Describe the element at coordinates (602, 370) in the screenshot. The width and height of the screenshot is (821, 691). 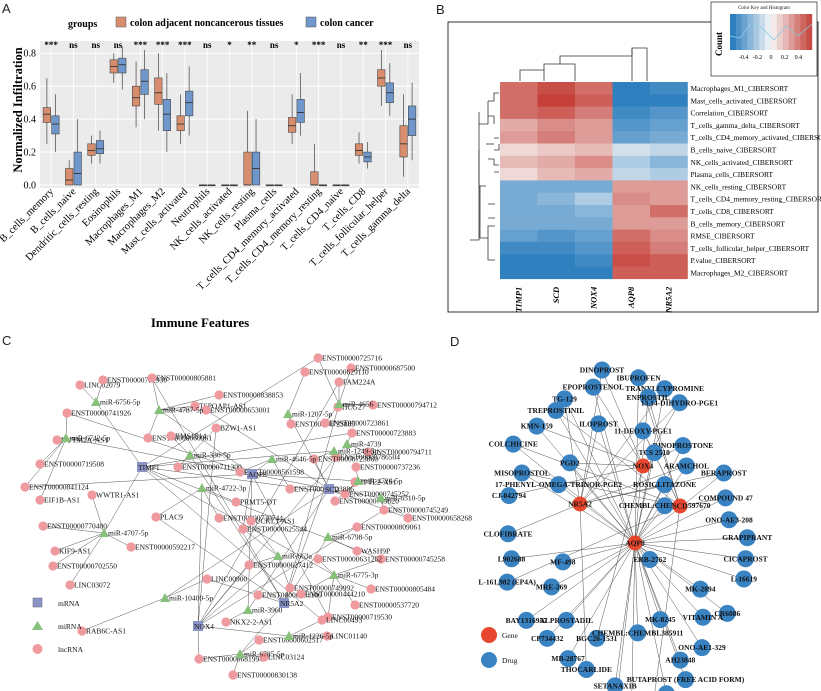
I see `svg-text: DINOPROST` at that location.